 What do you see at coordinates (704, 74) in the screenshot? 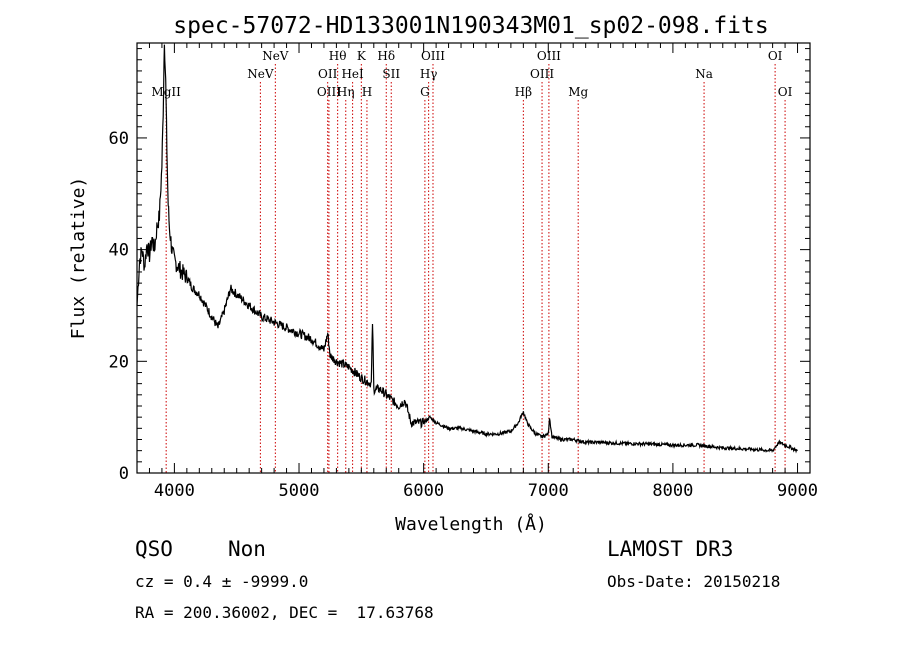
I see `line-label: Na` at bounding box center [704, 74].